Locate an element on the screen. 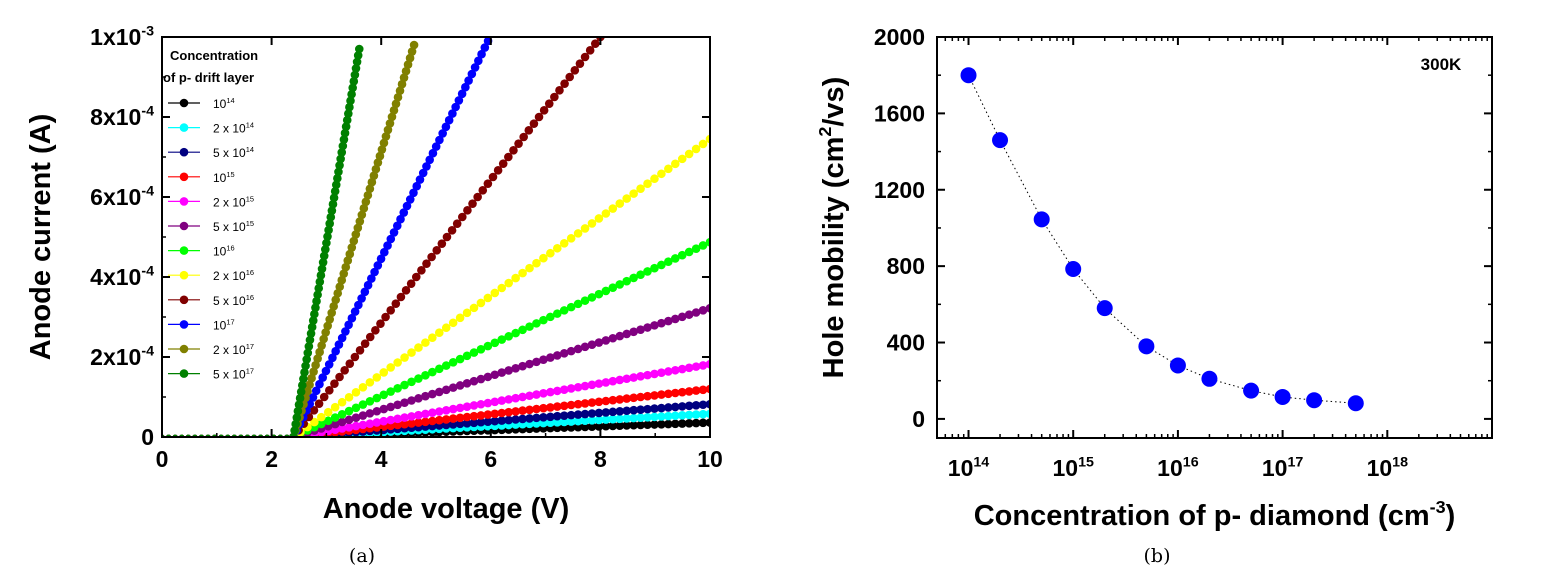 This screenshot has height=585, width=1542. y-tick-label-b: 0 is located at coordinates (918, 419).